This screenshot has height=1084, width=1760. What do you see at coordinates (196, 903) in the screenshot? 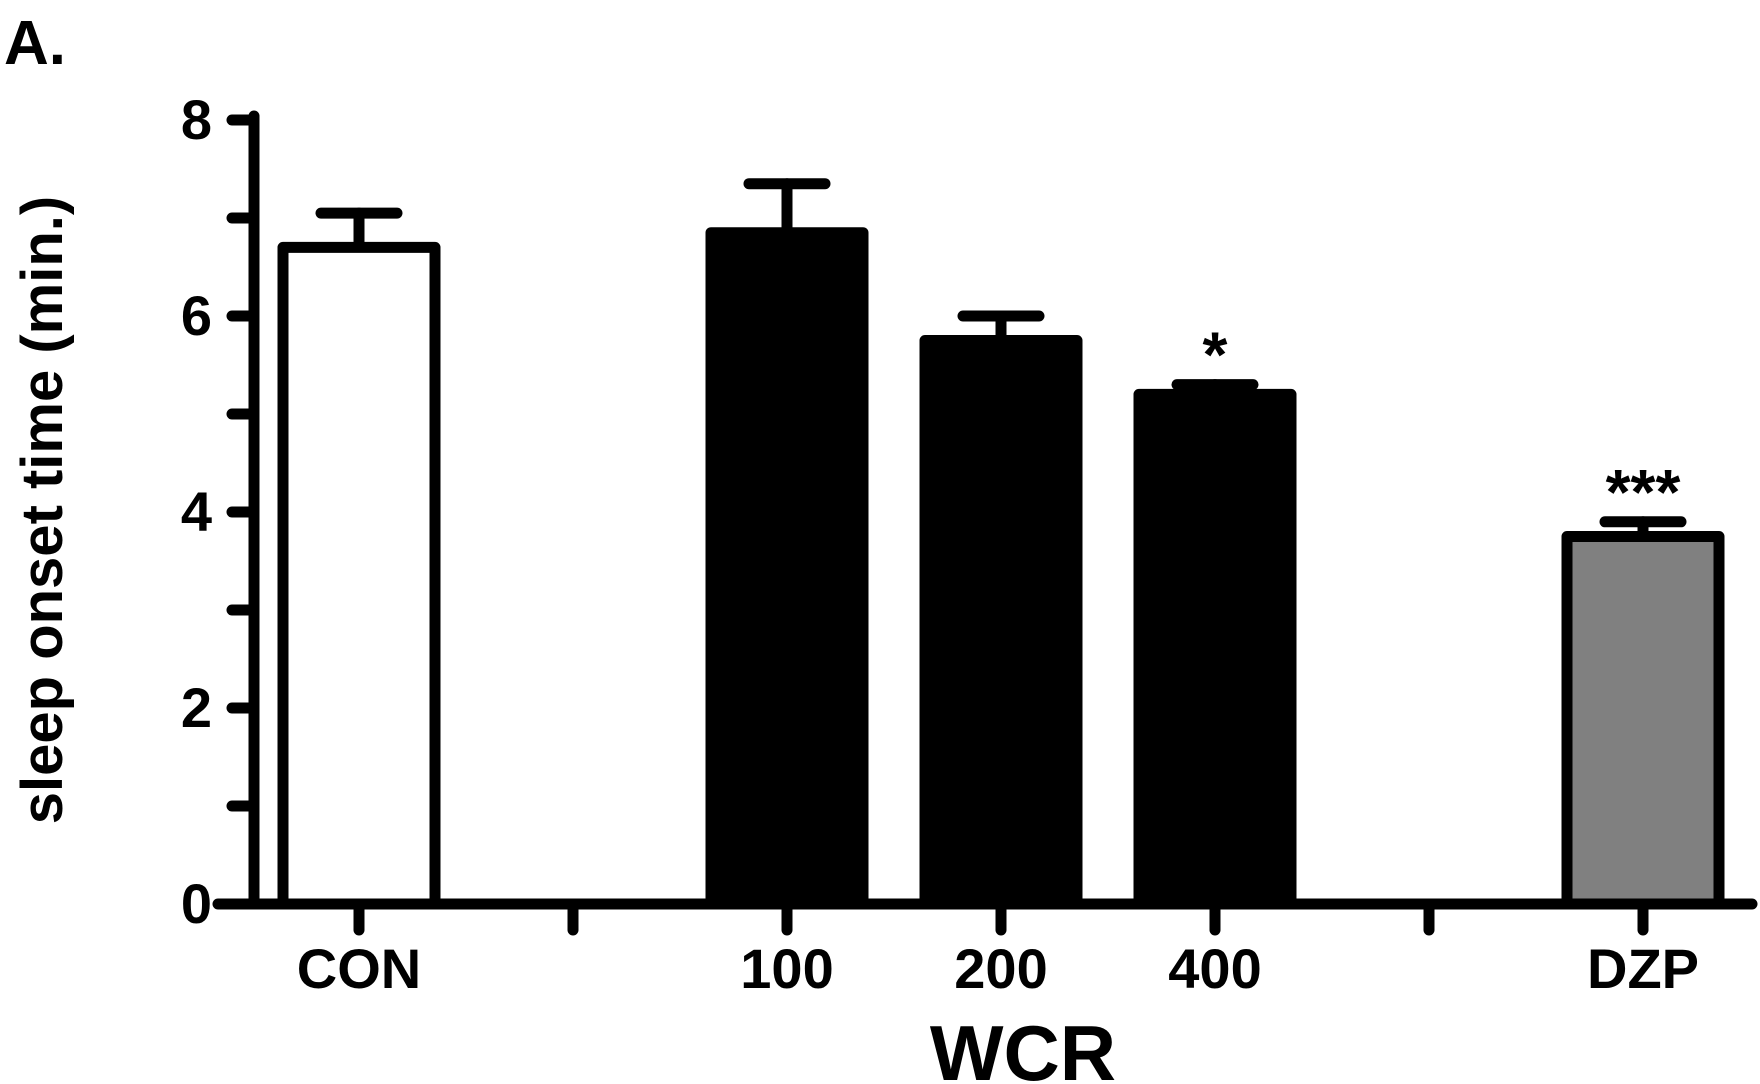
I see `y-tick-label: 0` at bounding box center [196, 903].